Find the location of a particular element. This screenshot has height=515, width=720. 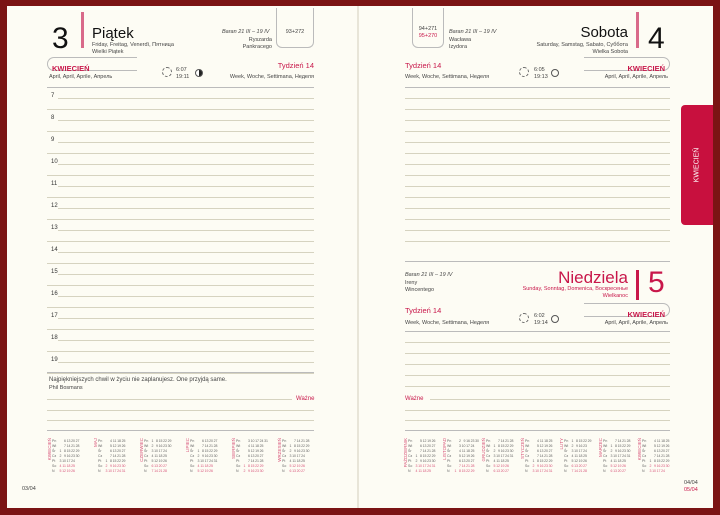

calendar-day: 1 is located at coordinates (290, 446).